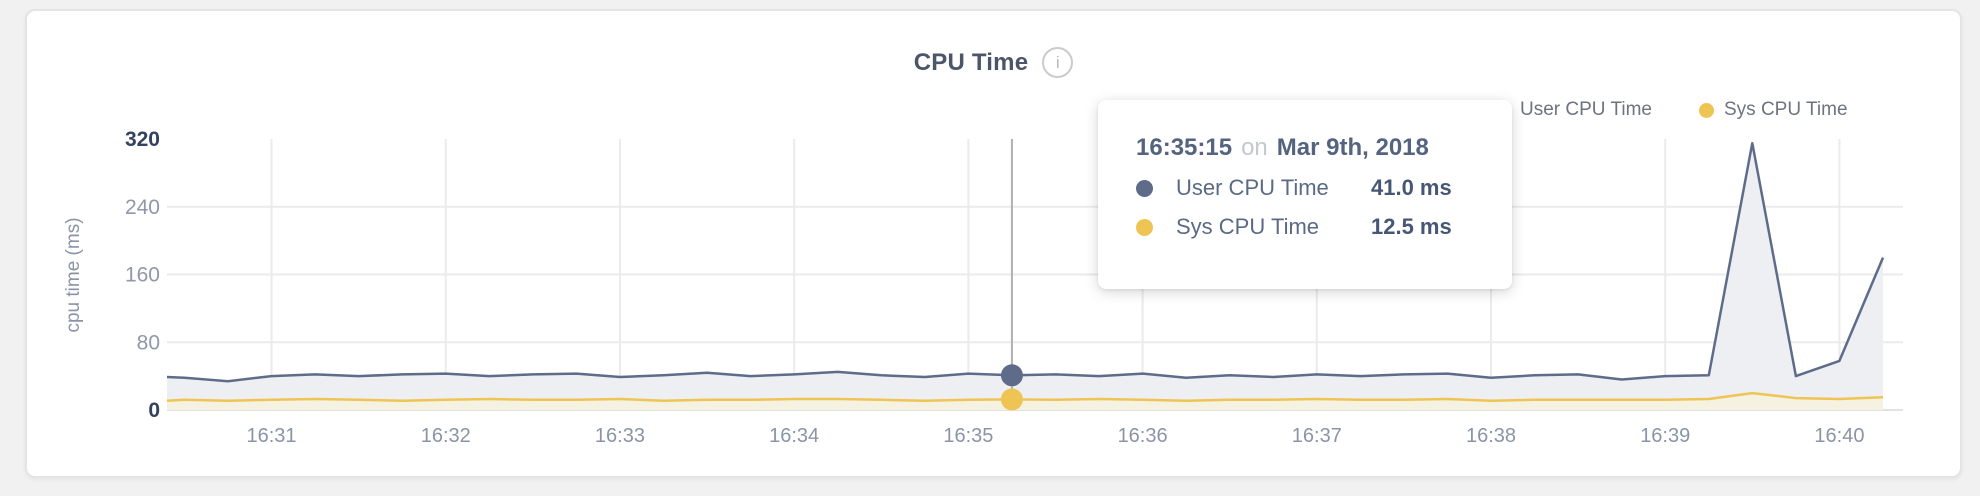 Image resolution: width=1980 pixels, height=496 pixels. I want to click on legend-item-sys-cpu-time: Sys CPU Time, so click(1773, 110).